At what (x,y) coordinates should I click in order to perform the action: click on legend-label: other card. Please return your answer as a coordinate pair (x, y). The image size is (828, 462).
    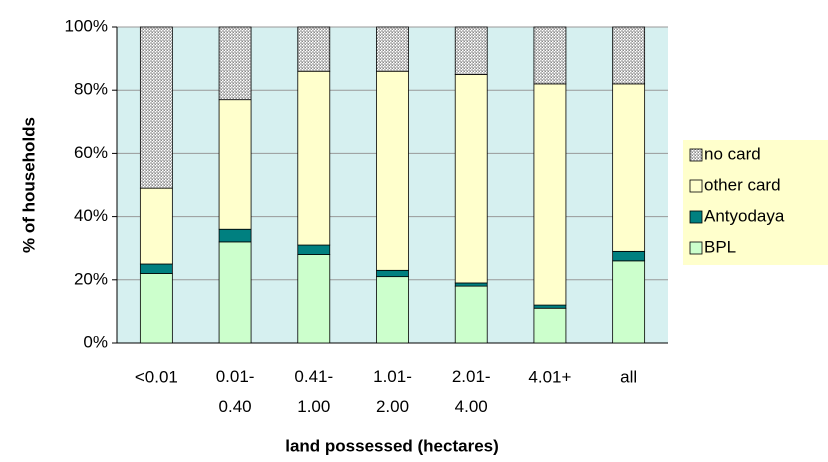
    Looking at the image, I should click on (742, 184).